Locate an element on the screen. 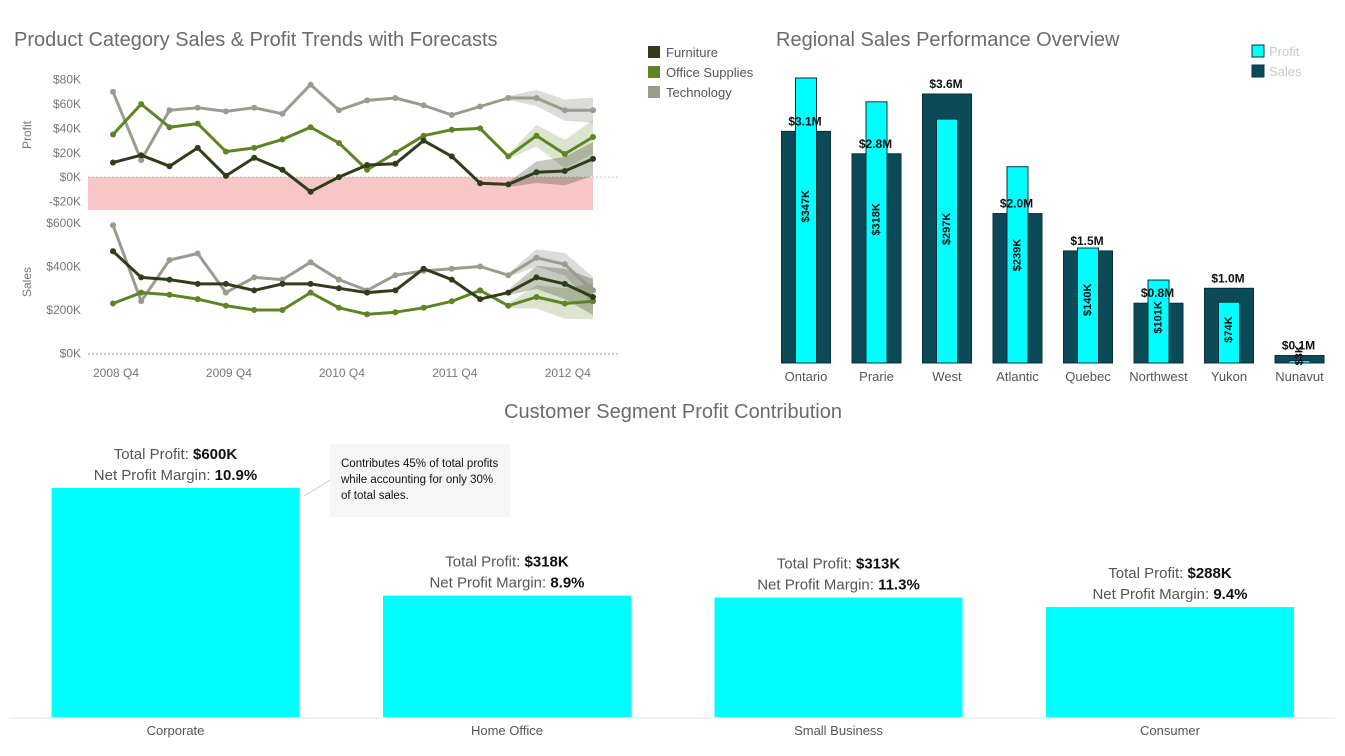  bar-profit-quebec is located at coordinates (1088, 305).